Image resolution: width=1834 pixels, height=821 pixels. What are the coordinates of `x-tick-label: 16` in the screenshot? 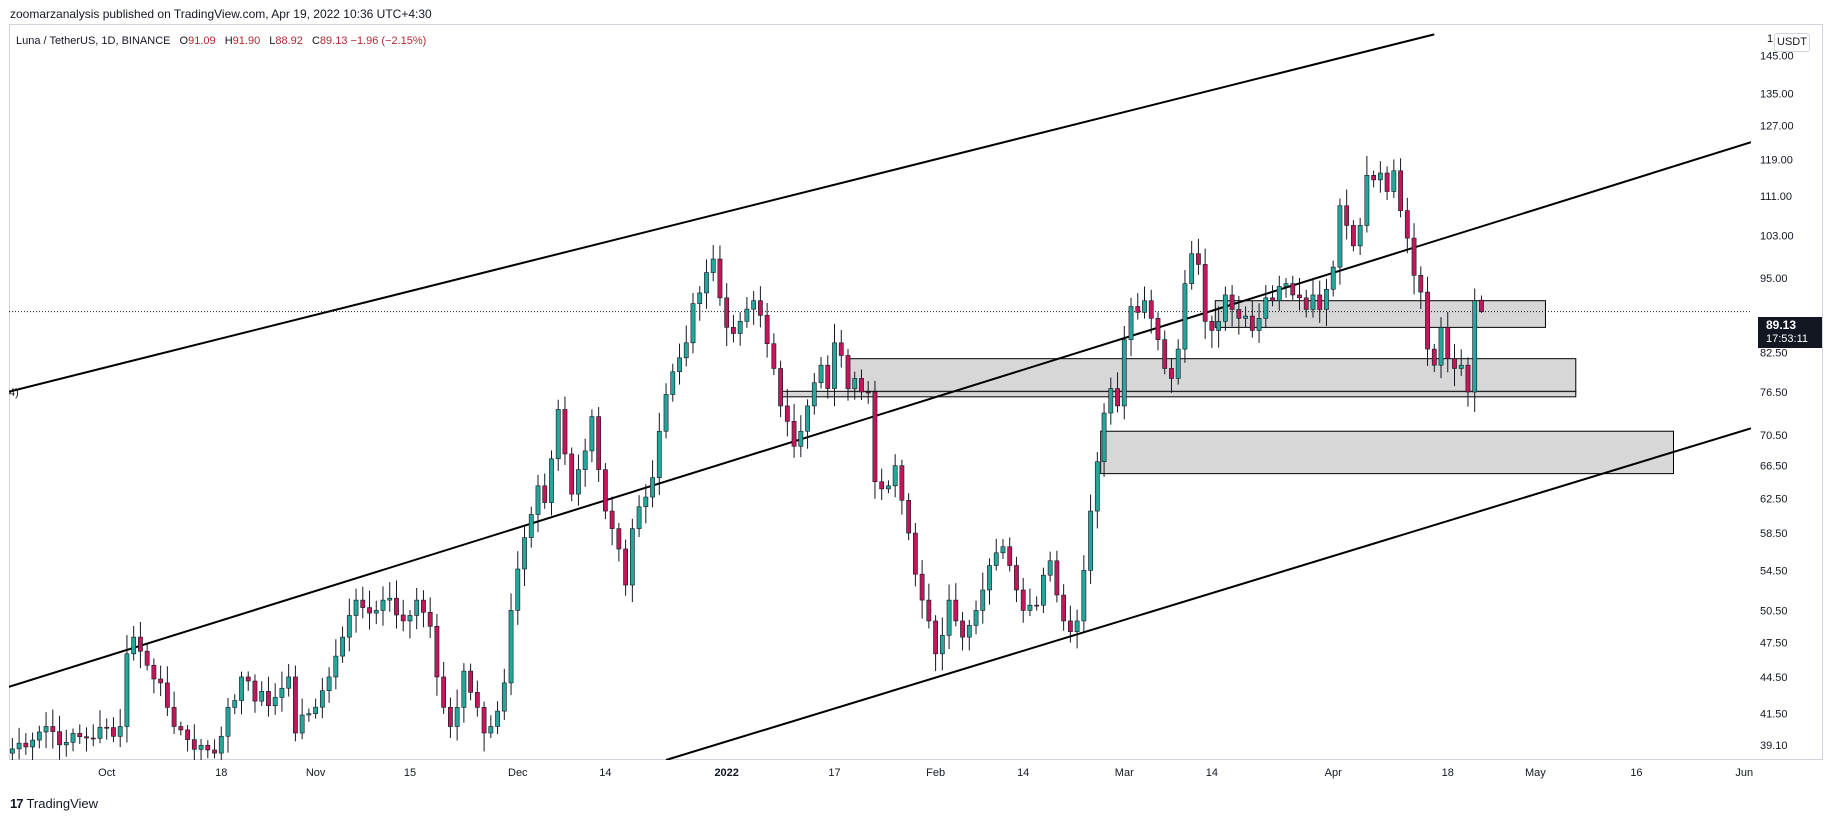 It's located at (1636, 773).